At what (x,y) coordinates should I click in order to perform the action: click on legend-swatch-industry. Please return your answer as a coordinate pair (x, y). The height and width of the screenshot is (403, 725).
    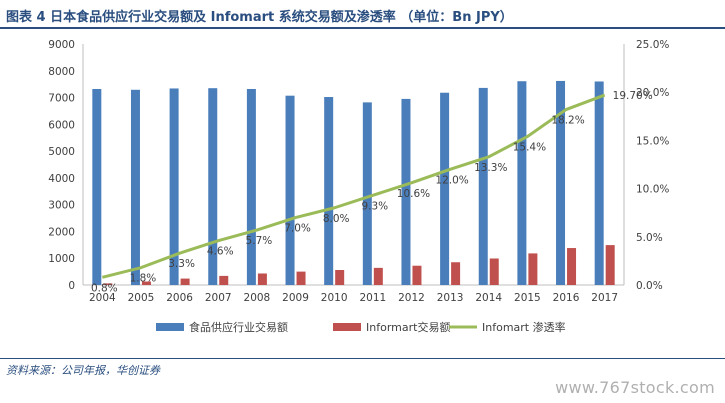
    Looking at the image, I should click on (170, 327).